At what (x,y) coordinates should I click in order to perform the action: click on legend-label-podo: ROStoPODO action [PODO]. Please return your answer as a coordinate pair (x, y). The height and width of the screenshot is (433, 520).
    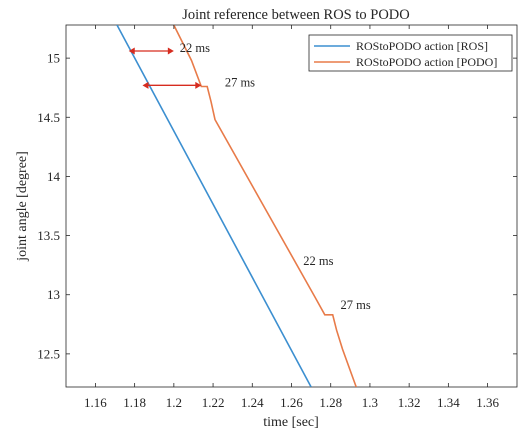
    Looking at the image, I should click on (426, 62).